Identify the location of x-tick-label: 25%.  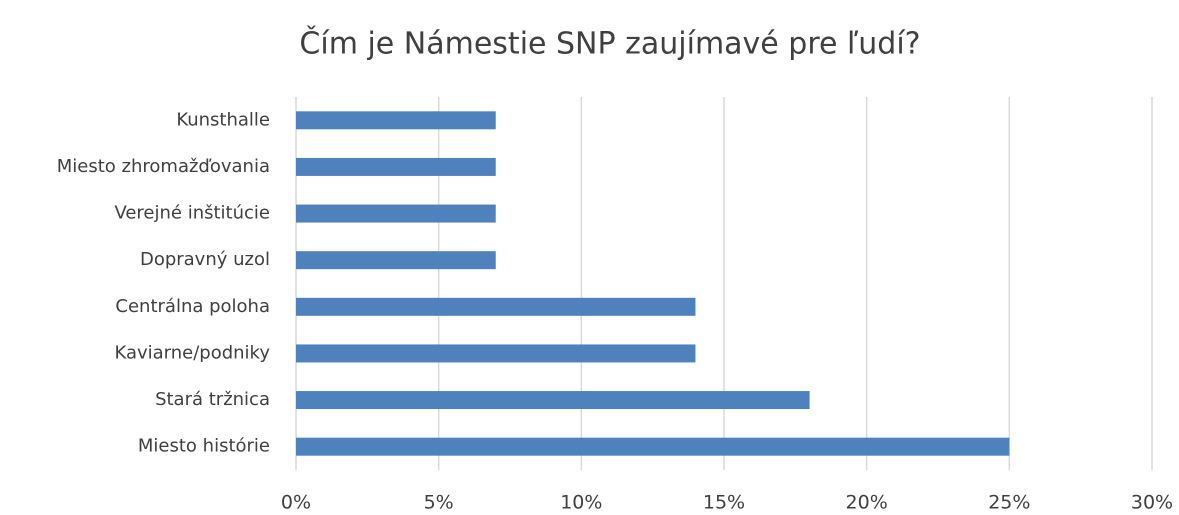
(1009, 503).